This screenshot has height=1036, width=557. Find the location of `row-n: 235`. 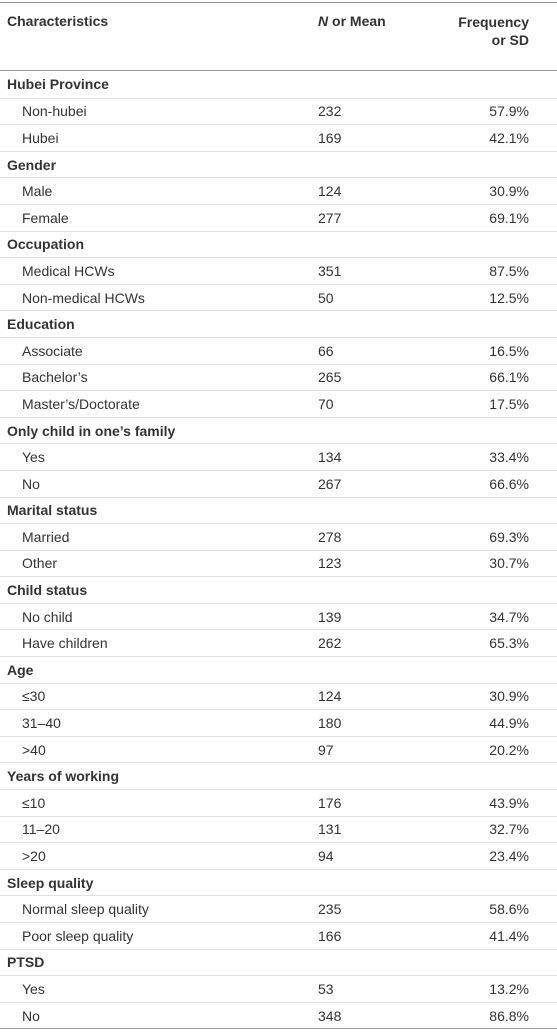

row-n: 235 is located at coordinates (330, 909).